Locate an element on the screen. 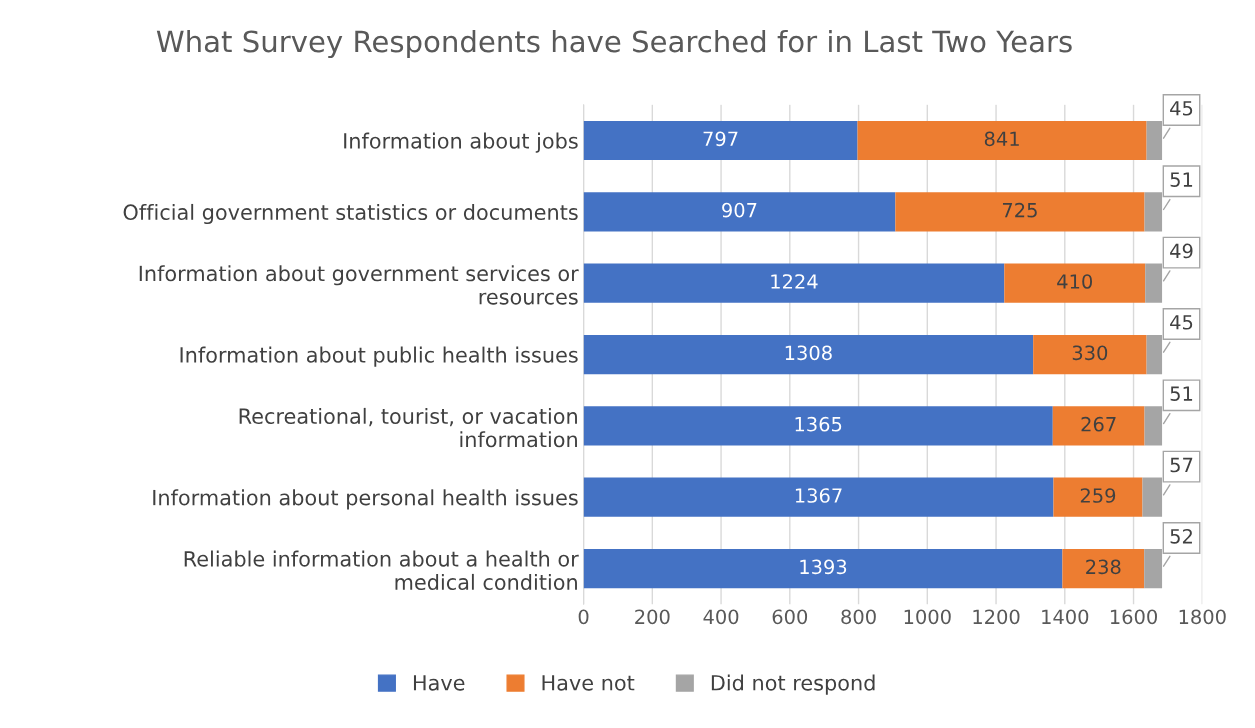  data-label: 267 is located at coordinates (1098, 424).